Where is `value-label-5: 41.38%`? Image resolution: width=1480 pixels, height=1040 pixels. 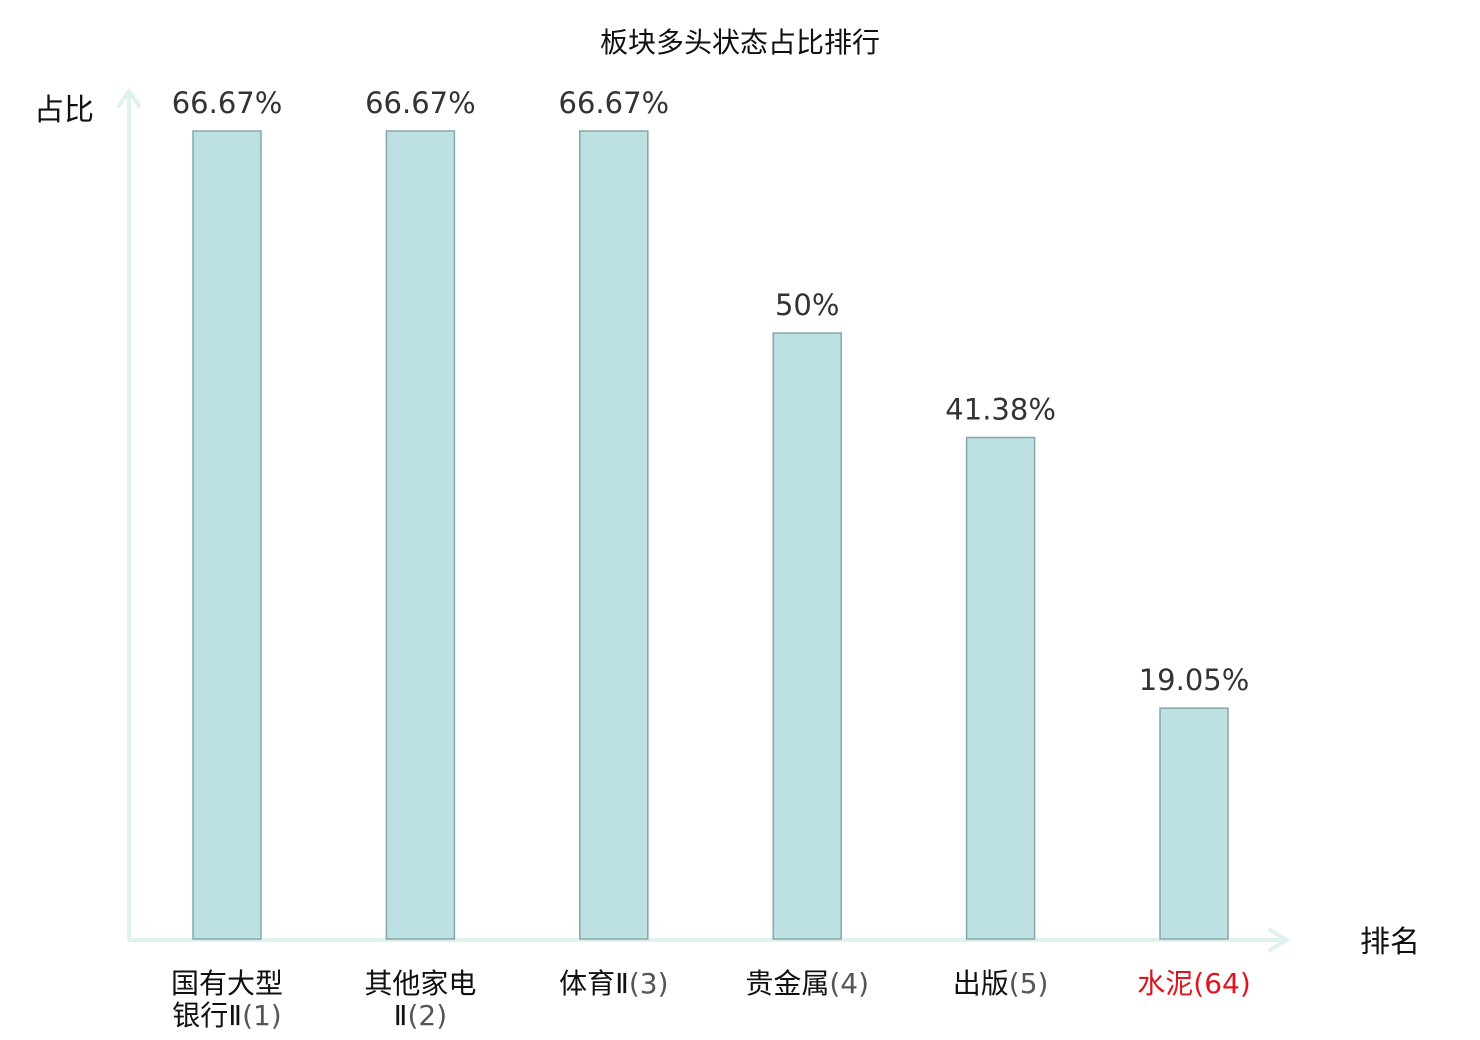
value-label-5: 41.38% is located at coordinates (1000, 409).